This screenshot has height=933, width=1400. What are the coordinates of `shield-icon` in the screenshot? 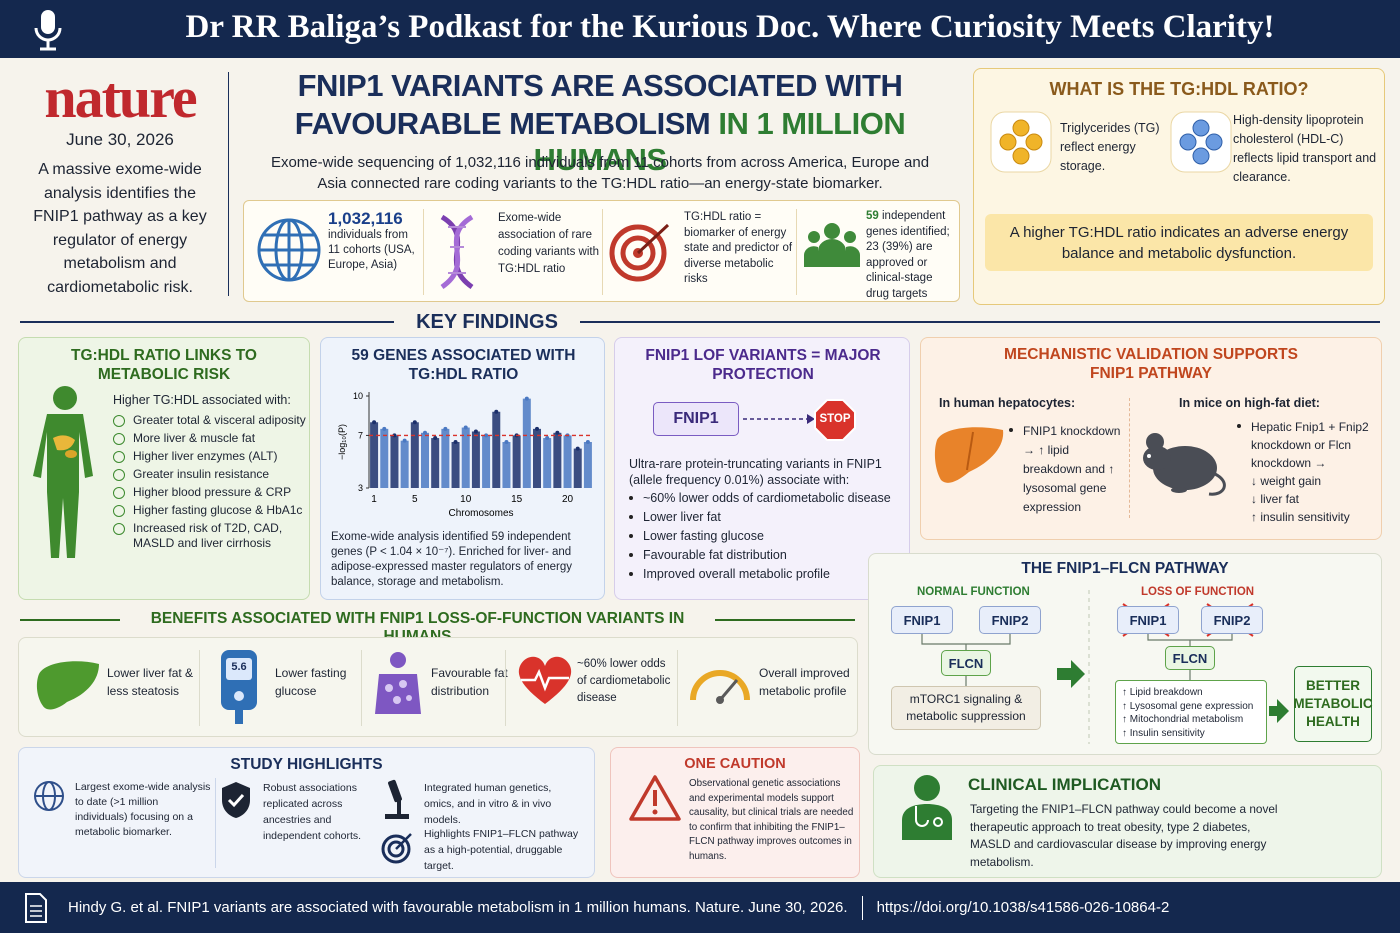 It's located at (236, 800).